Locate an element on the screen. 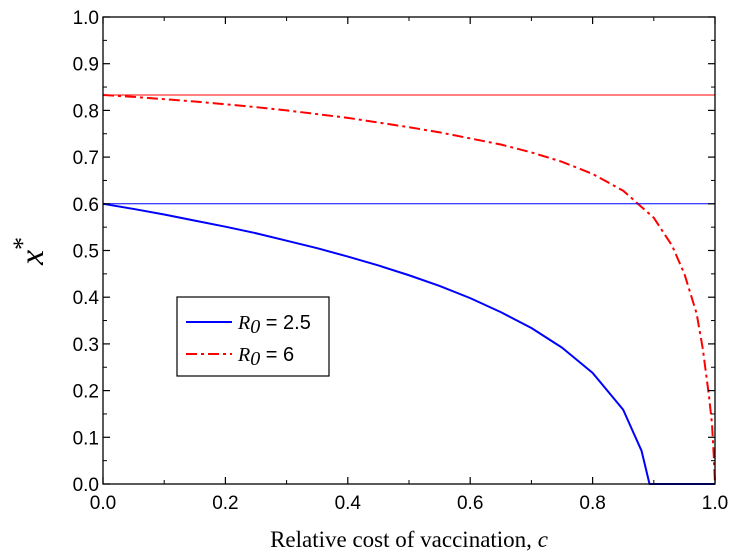 The image size is (736, 554). legend: R0 = 2.5 R0 = 6 is located at coordinates (253, 336).